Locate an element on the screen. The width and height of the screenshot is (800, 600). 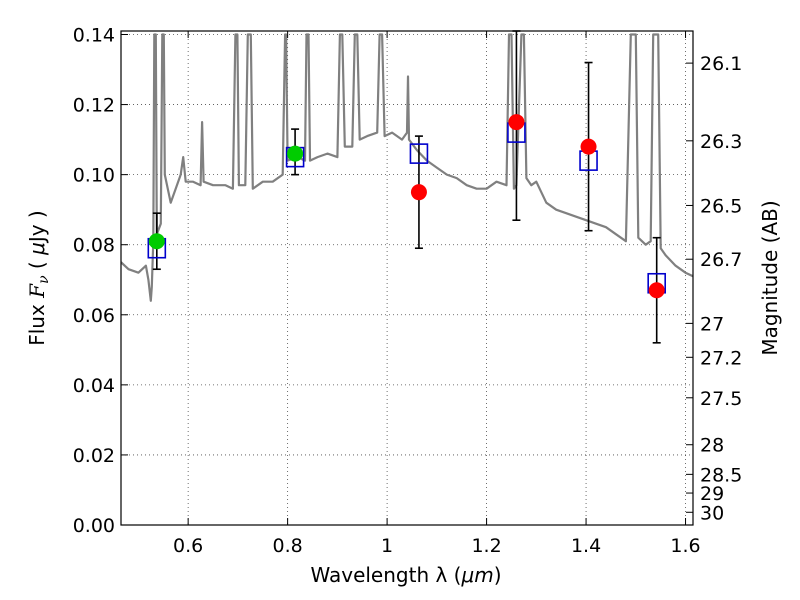
model-photometry-square is located at coordinates (419, 153).